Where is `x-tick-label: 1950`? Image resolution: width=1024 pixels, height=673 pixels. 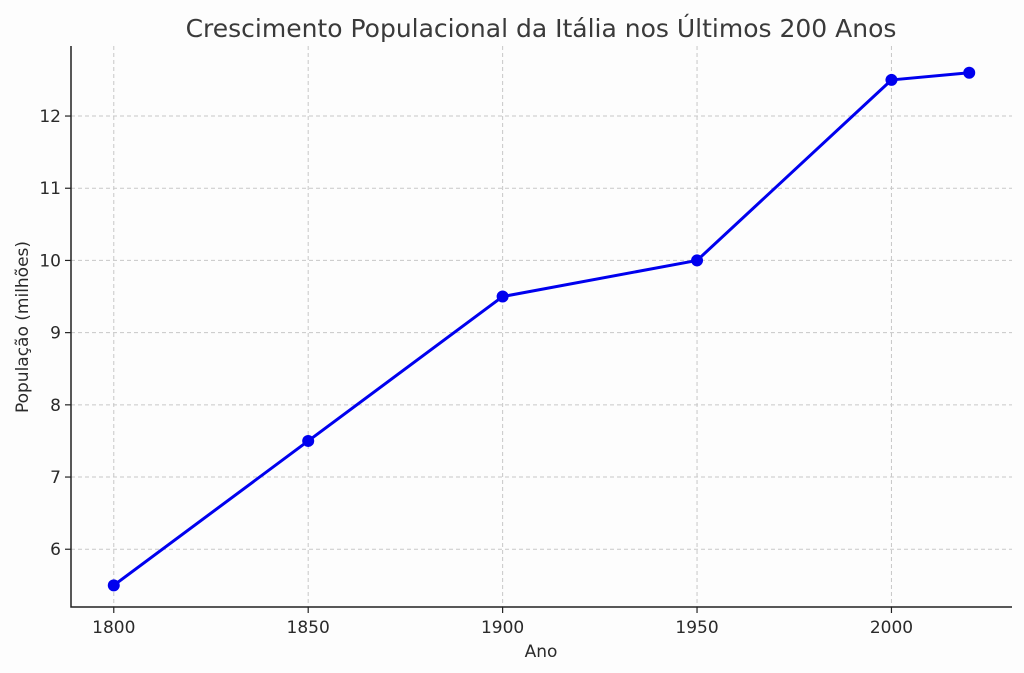
x-tick-label: 1950 is located at coordinates (696, 628).